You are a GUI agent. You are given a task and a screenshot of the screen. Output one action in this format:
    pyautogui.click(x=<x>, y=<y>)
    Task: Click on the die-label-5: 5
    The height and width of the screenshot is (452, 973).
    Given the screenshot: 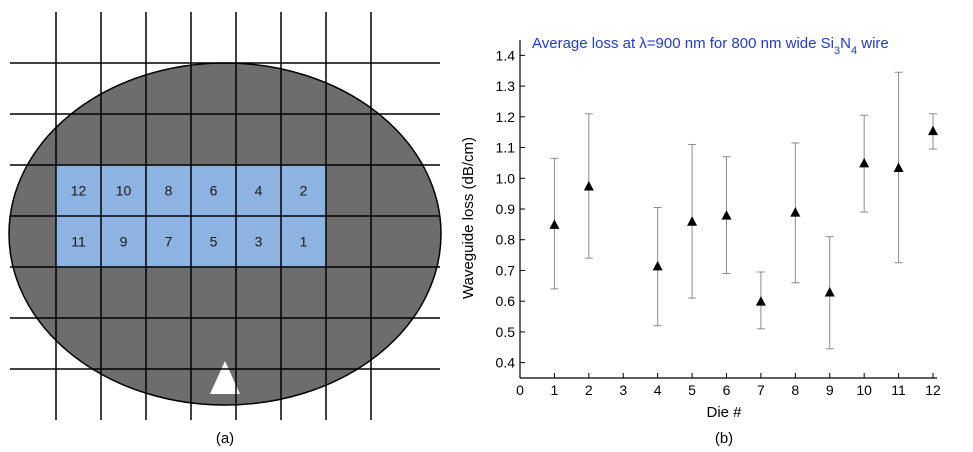 What is the action you would take?
    pyautogui.click(x=214, y=242)
    